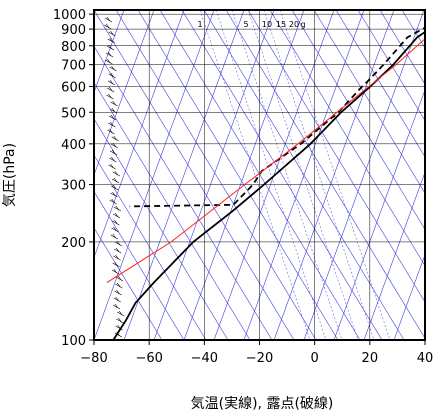  What do you see at coordinates (294, 24) in the screenshot?
I see `mixing-ratio-label: 20` at bounding box center [294, 24].